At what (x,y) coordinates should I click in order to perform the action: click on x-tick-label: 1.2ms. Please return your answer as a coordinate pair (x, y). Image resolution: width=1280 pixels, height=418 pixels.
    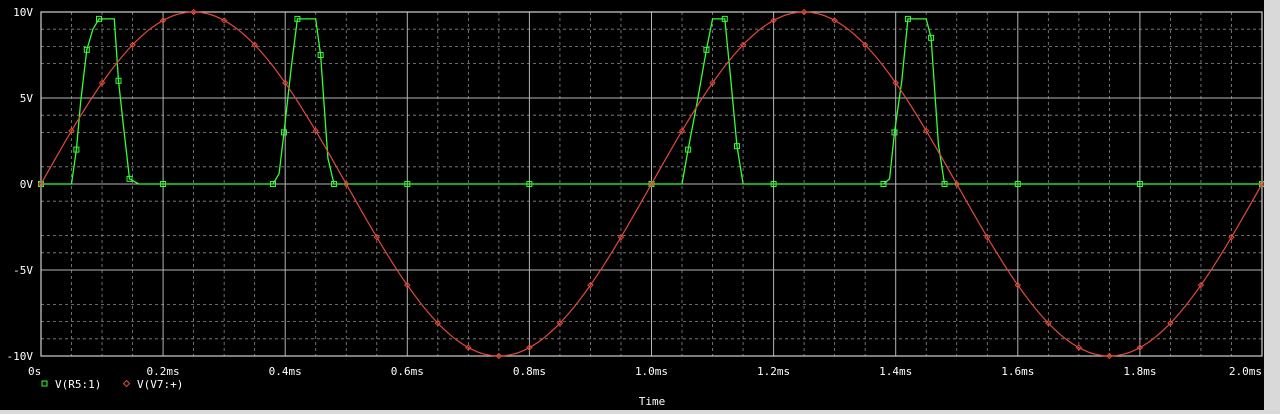
    Looking at the image, I should click on (773, 371).